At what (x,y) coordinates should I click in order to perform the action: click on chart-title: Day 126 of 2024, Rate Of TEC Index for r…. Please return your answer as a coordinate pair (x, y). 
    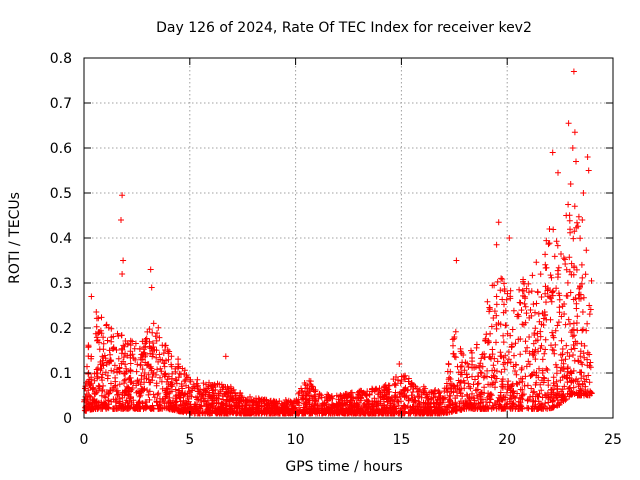
    Looking at the image, I should click on (344, 28).